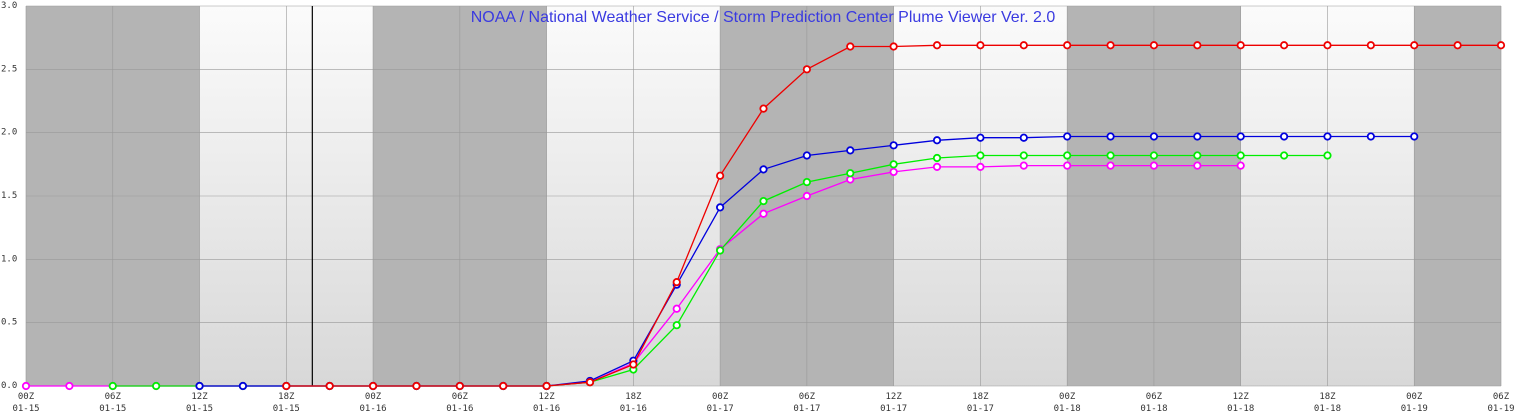  What do you see at coordinates (9, 69) in the screenshot?
I see `y-tick-label: 2.5` at bounding box center [9, 69].